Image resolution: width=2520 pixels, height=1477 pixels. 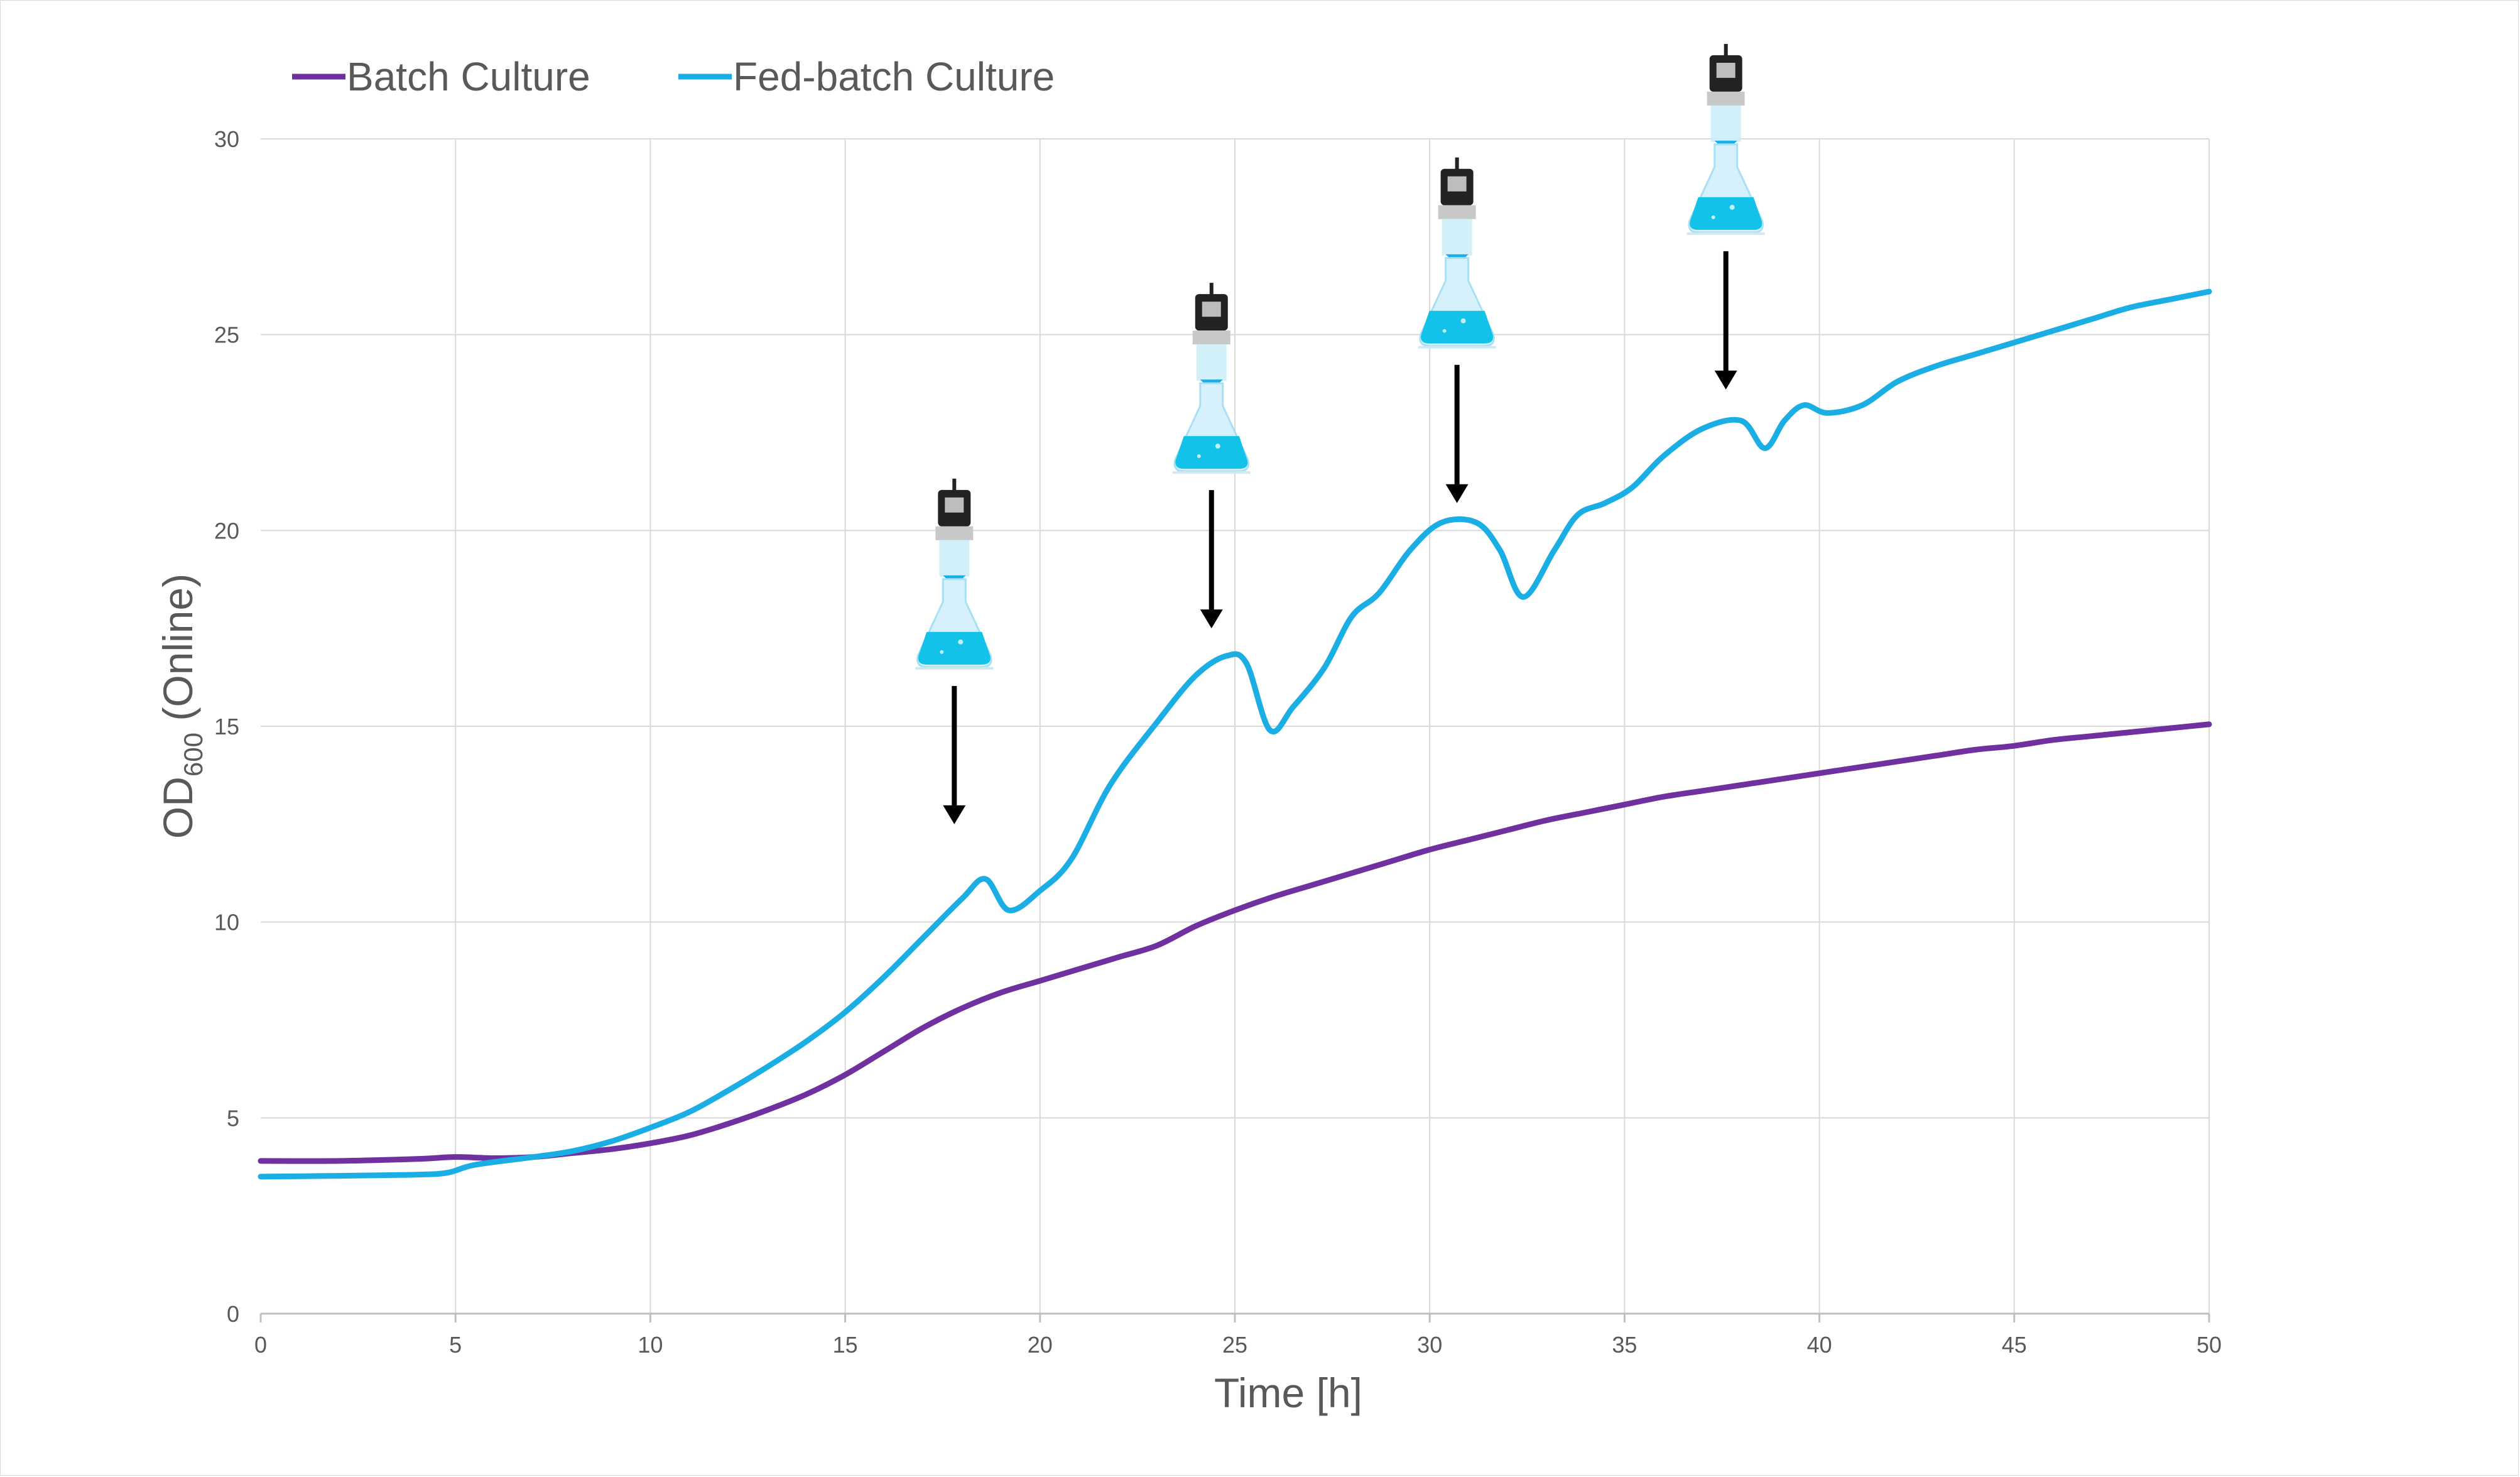 What do you see at coordinates (845, 1345) in the screenshot?
I see `x-tick-label: 15` at bounding box center [845, 1345].